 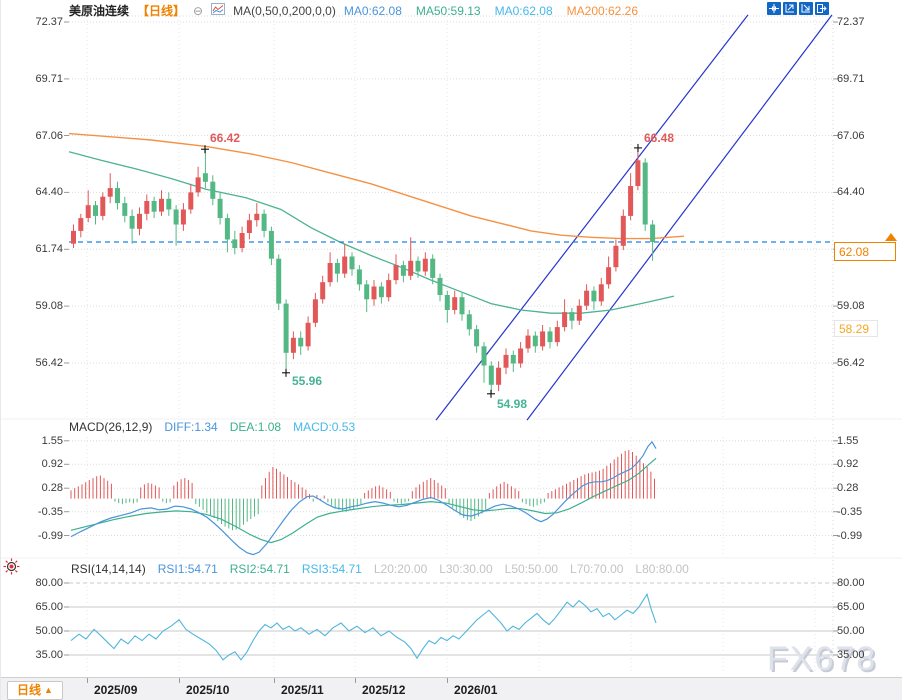 I want to click on rsi-level-label: L30:30.00, so click(x=466, y=569).